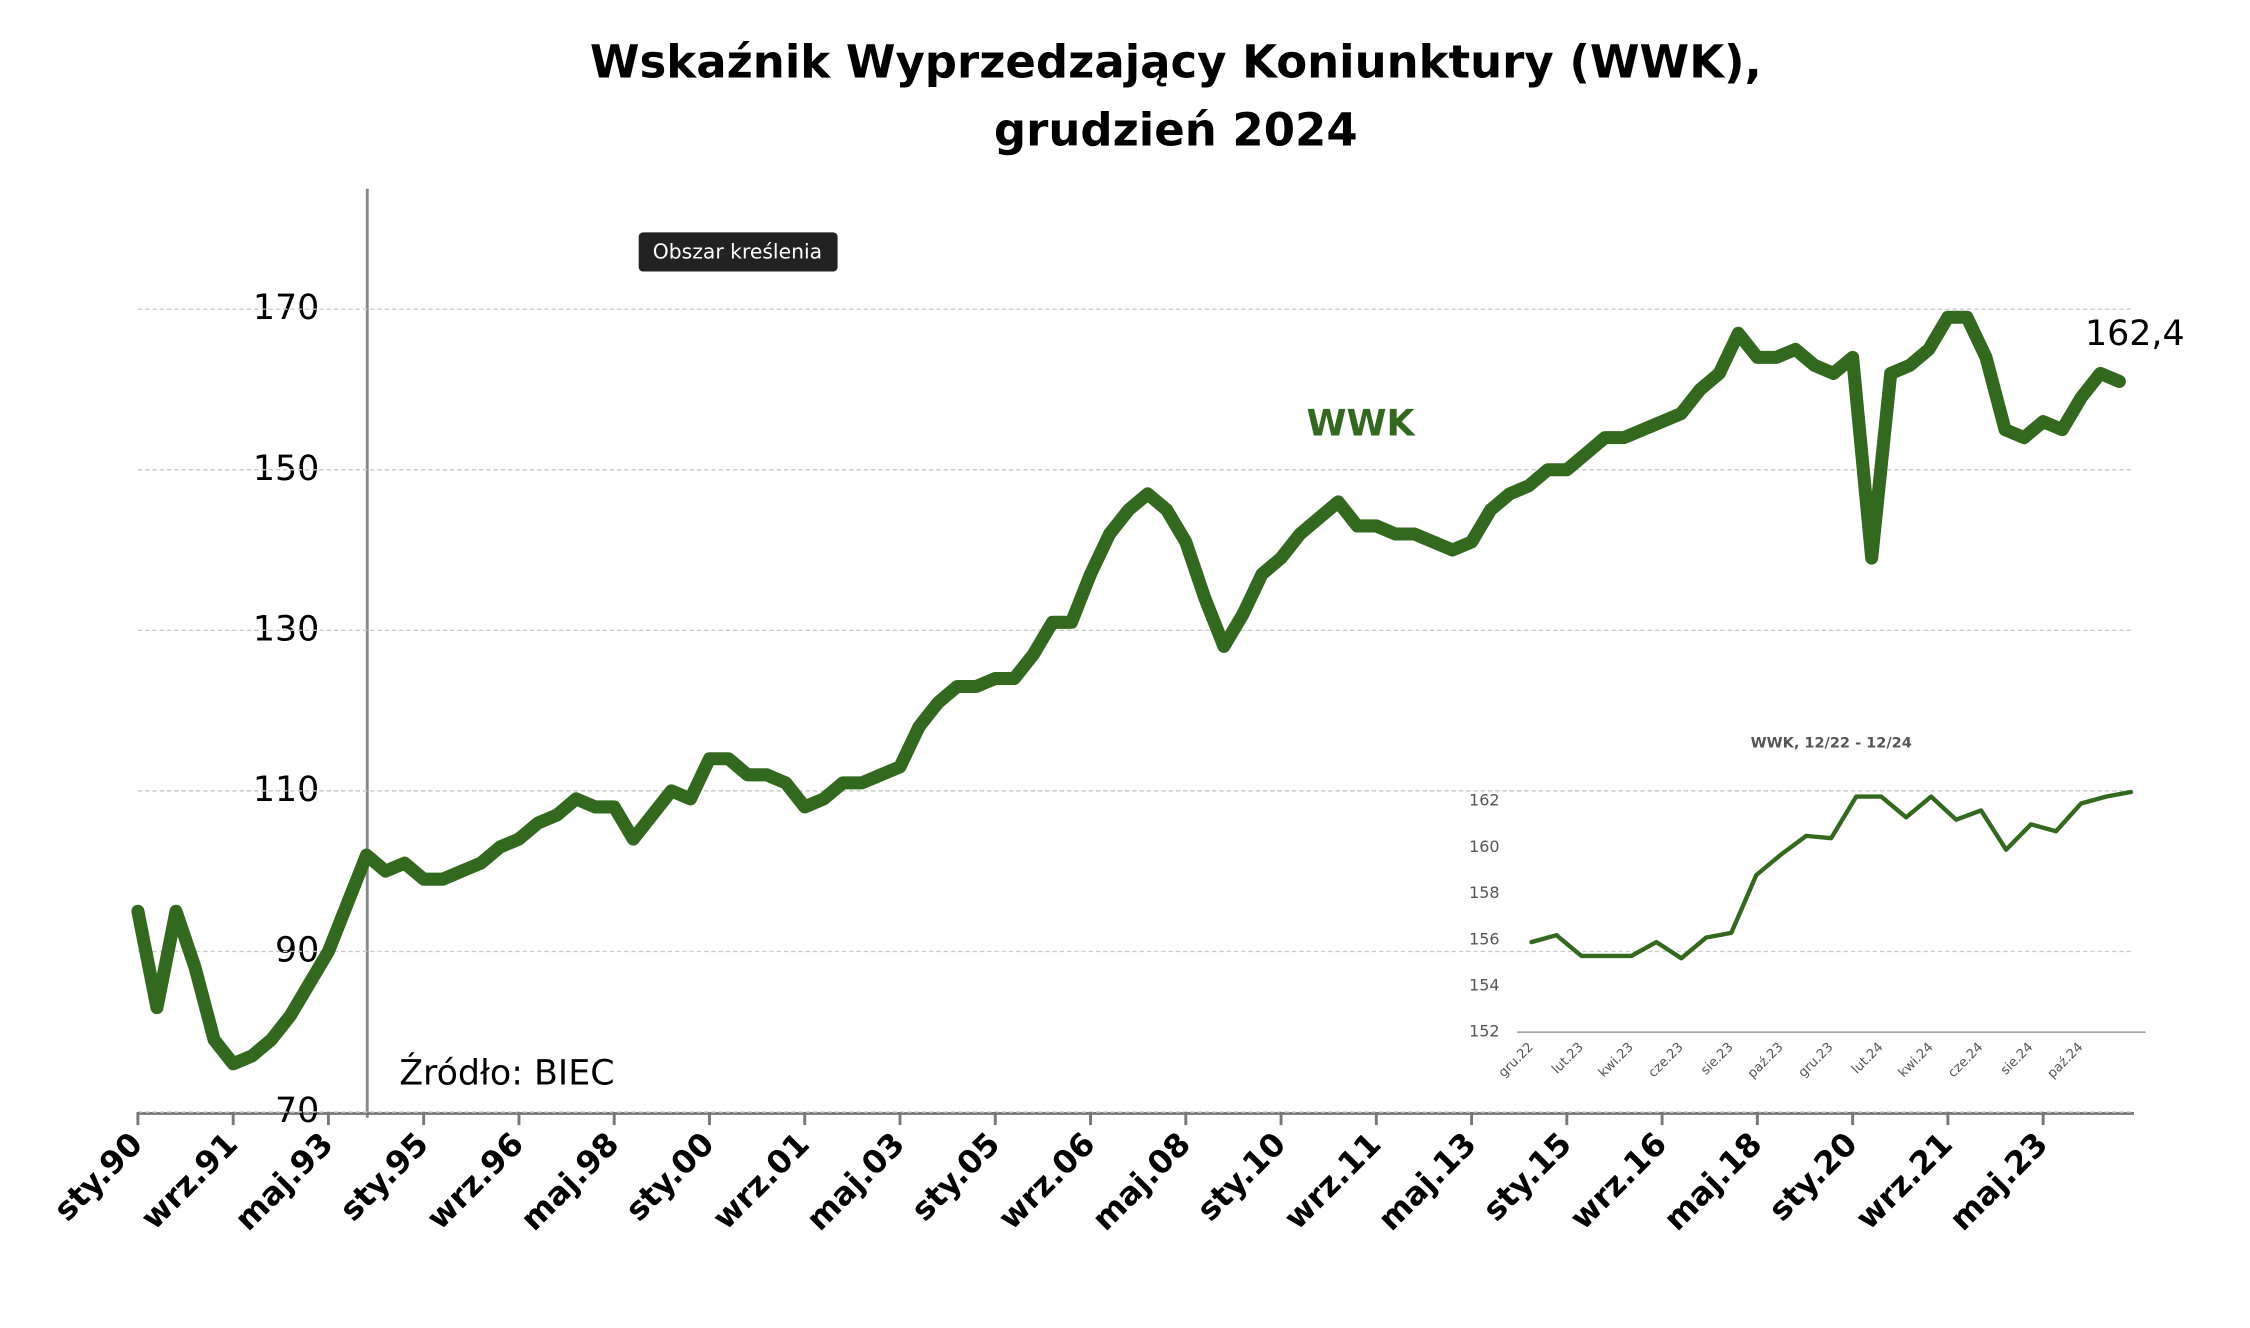 This screenshot has height=1328, width=2250. What do you see at coordinates (1484, 846) in the screenshot?
I see `y-tick-label: 160` at bounding box center [1484, 846].